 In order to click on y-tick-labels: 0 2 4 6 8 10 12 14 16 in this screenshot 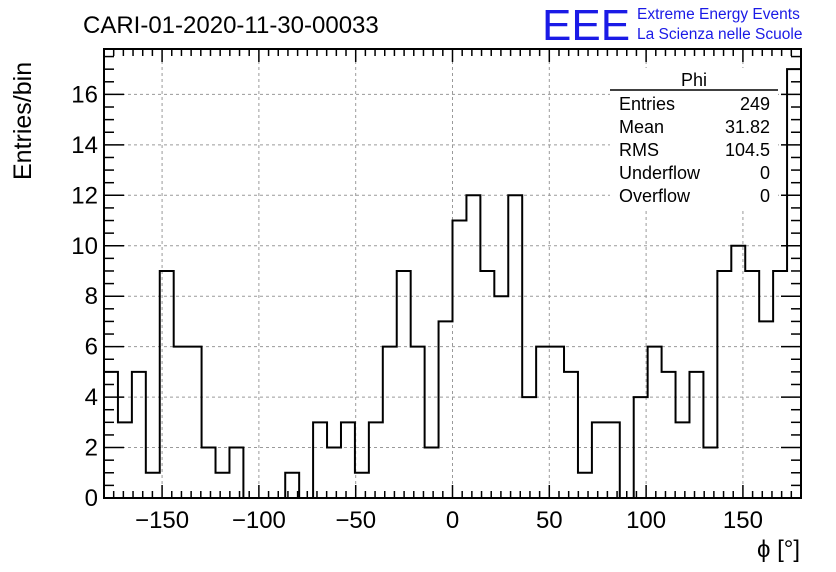, I will do `click(84, 296)`.